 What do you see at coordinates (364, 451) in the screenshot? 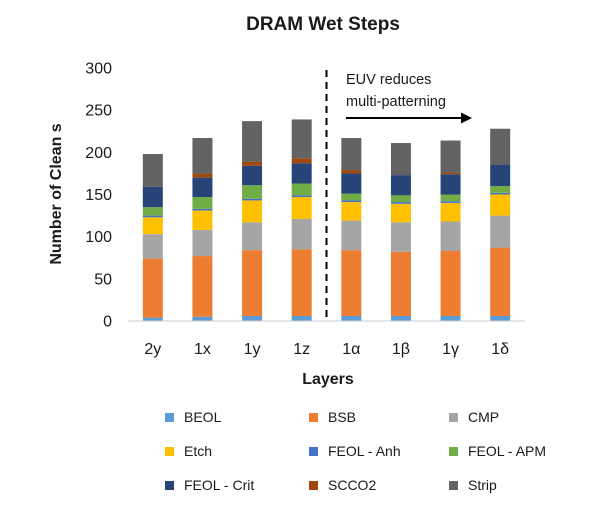
I see `legend-label: FEOL - Anh` at bounding box center [364, 451].